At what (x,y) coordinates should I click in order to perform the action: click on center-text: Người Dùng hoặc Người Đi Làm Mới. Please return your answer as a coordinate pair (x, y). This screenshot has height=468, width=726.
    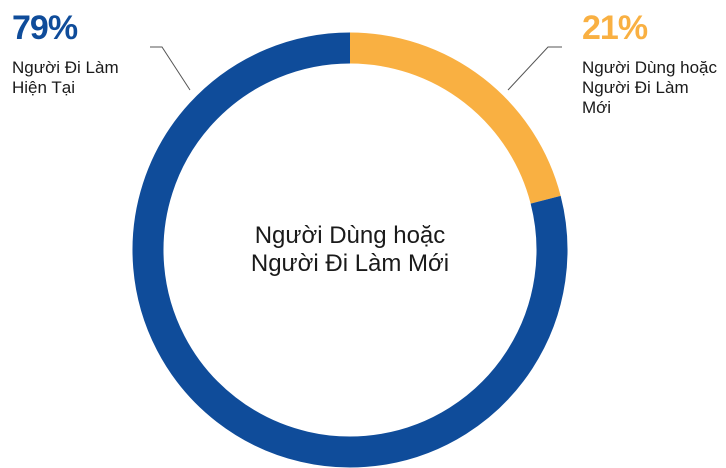
    Looking at the image, I should click on (350, 250).